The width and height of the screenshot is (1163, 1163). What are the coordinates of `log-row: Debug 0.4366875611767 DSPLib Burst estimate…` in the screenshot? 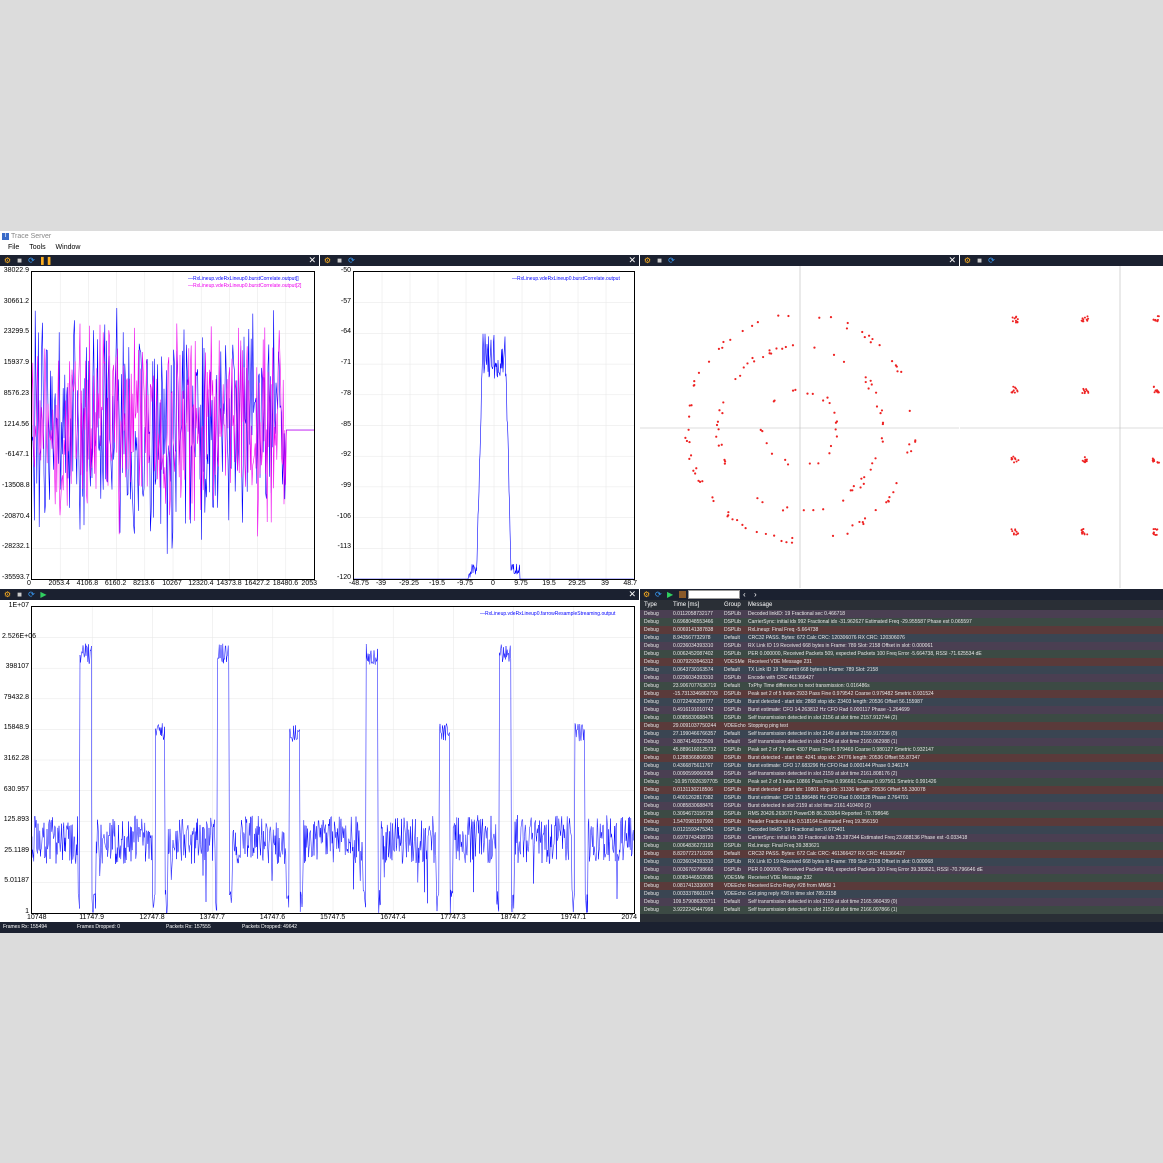 It's located at (901, 766).